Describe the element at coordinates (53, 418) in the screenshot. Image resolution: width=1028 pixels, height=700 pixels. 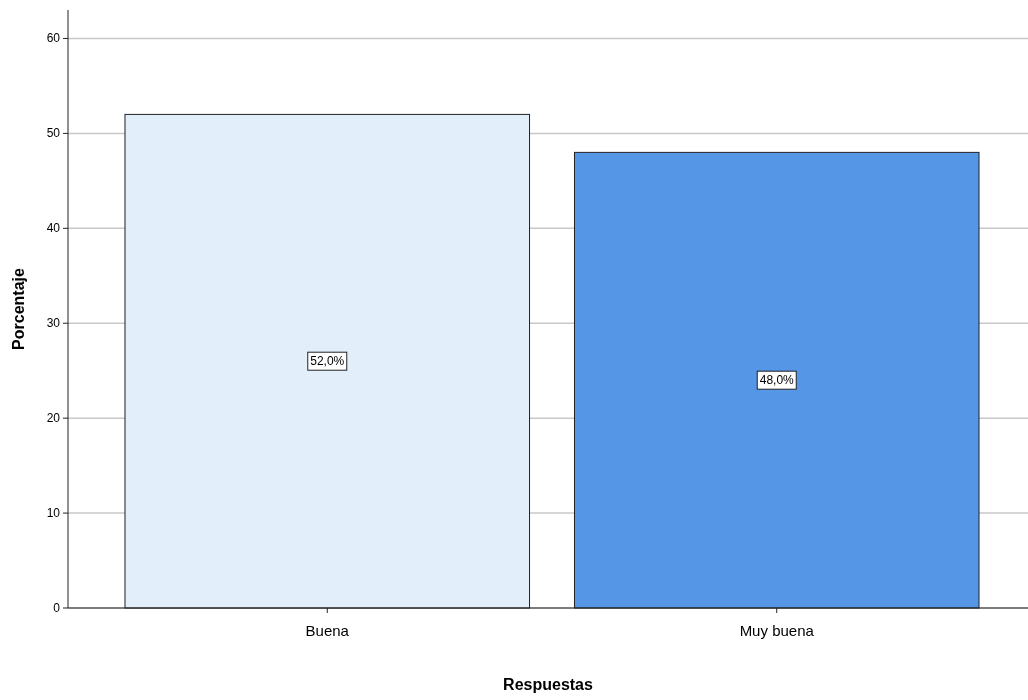
I see `y-tick-label: 20` at that location.